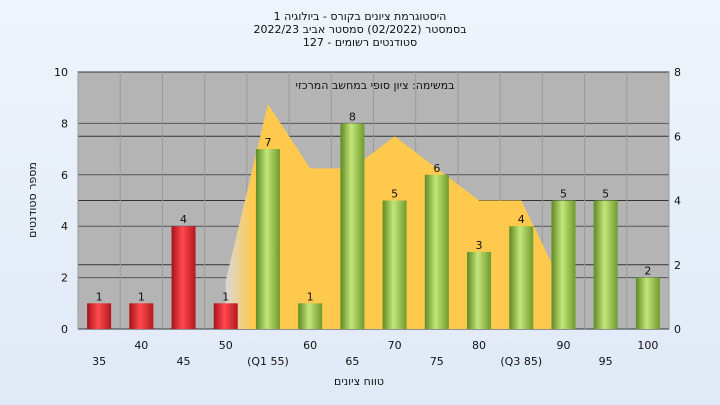 Image resolution: width=720 pixels, height=405 pixels. Describe the element at coordinates (437, 361) in the screenshot. I see `x-tick-label: 75` at that location.